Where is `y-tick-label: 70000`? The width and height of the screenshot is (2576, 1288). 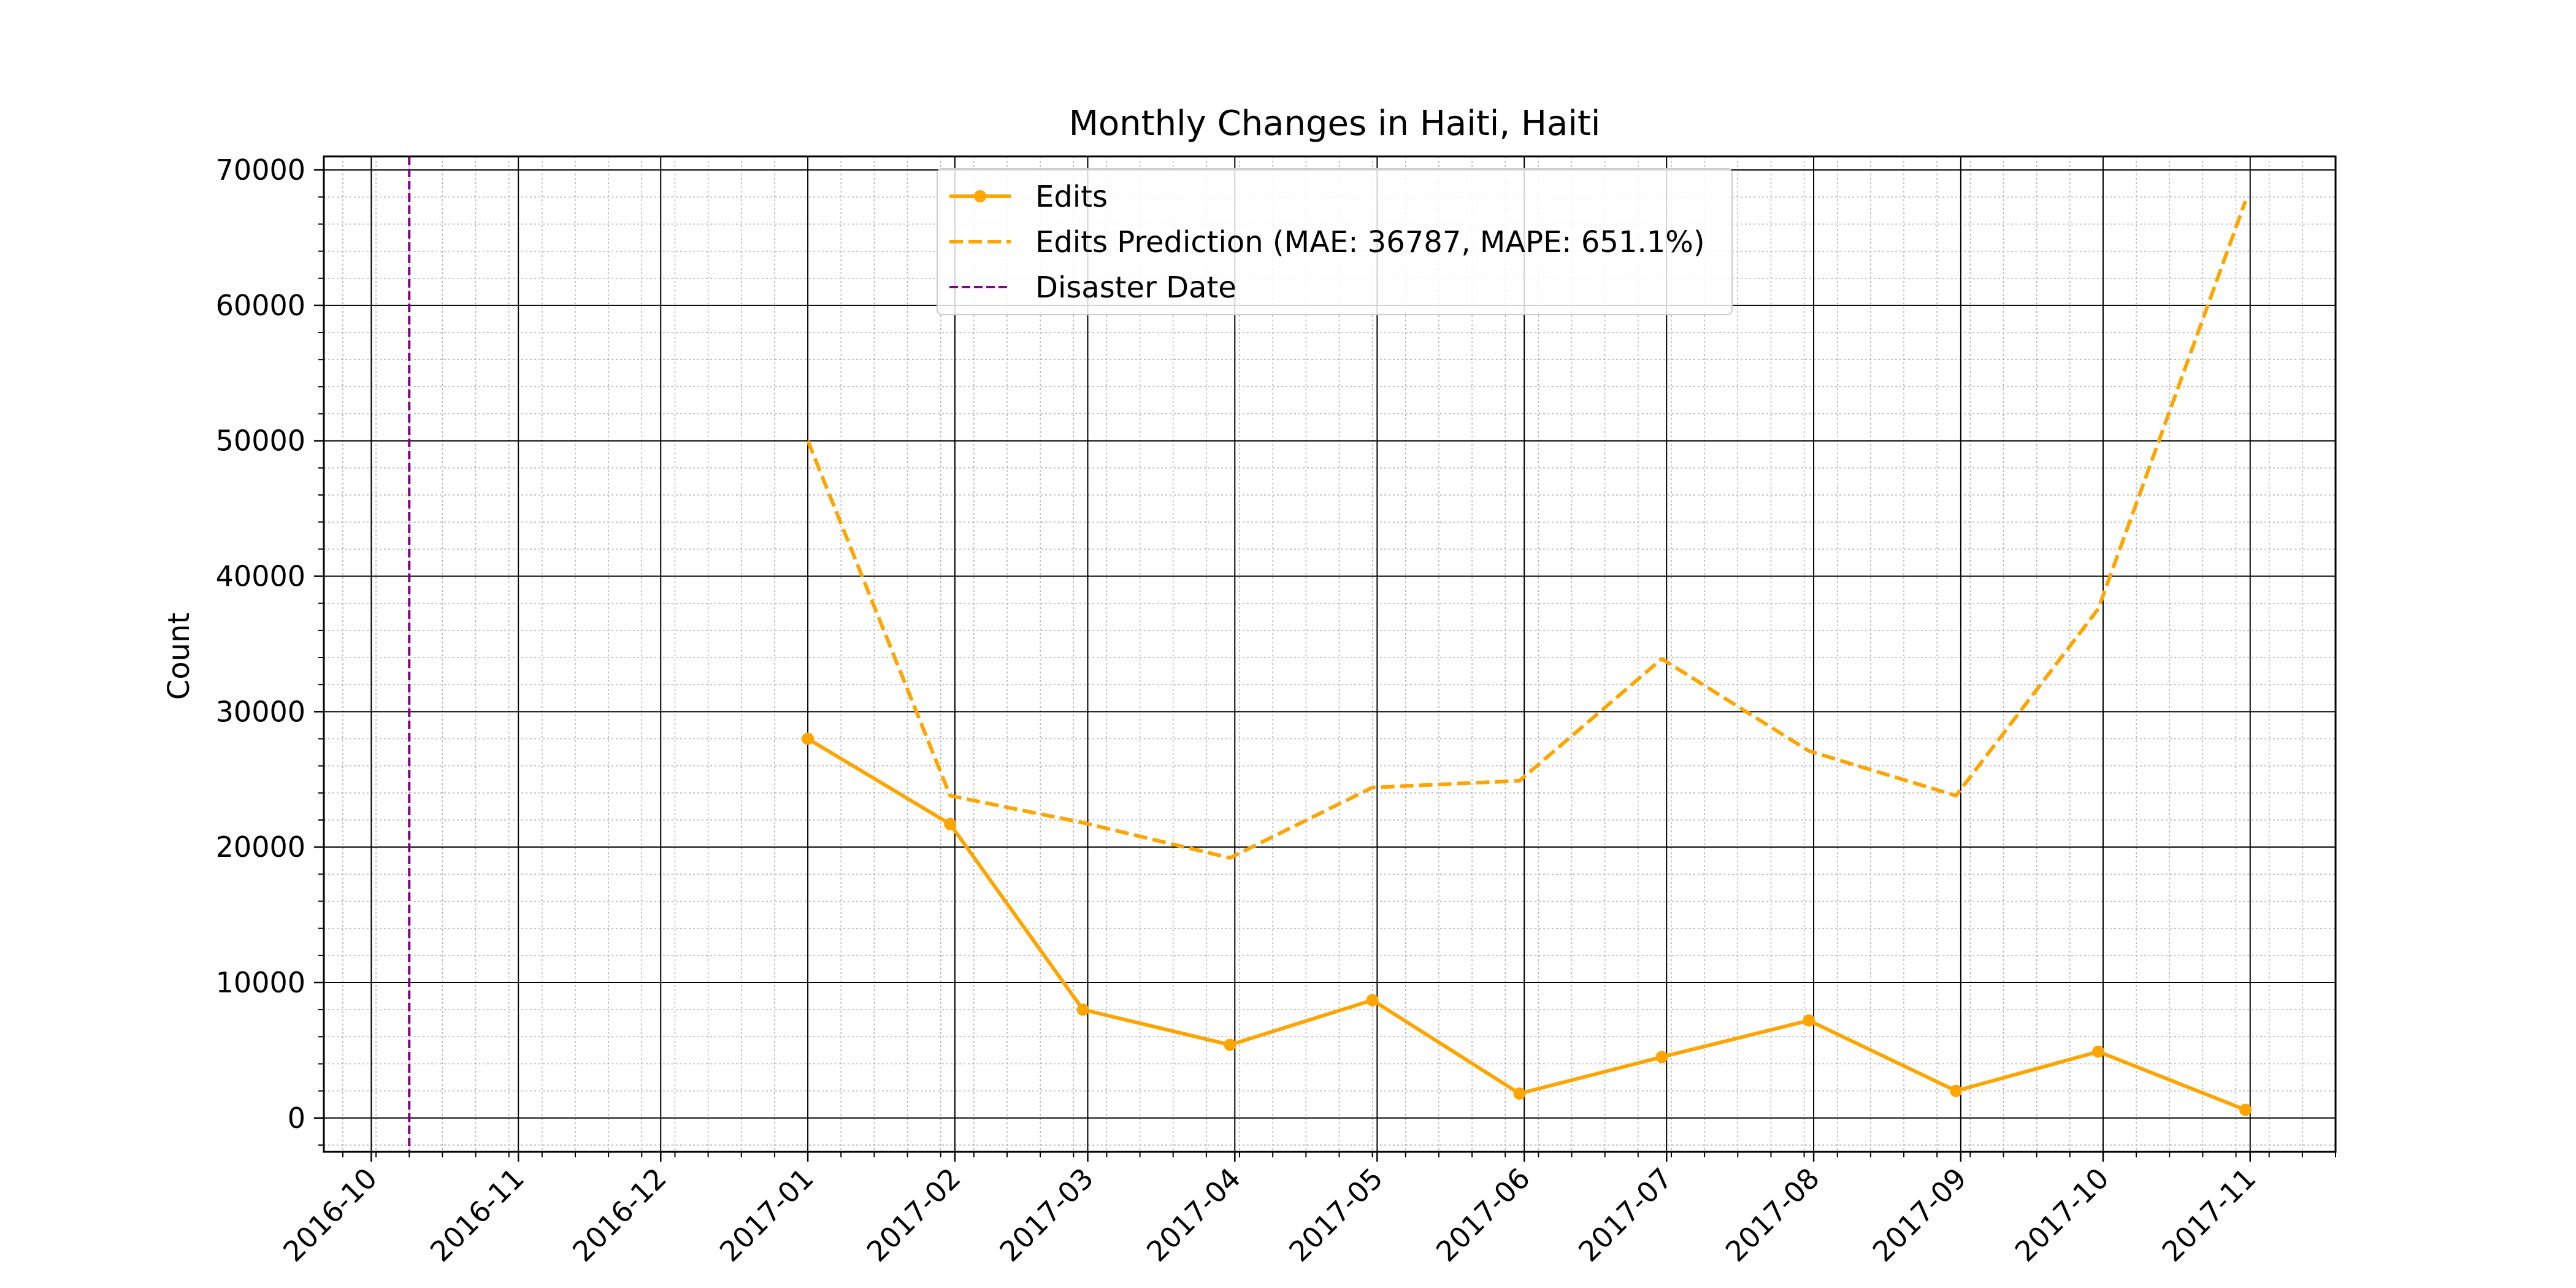 y-tick-label: 70000 is located at coordinates (260, 169).